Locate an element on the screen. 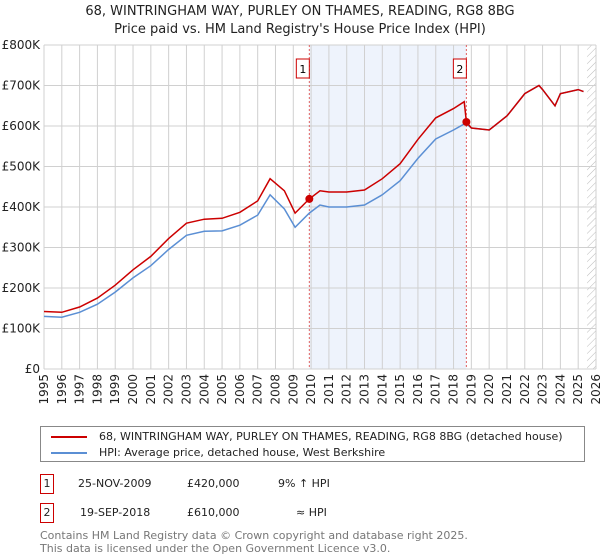  x-tick-label: 2001 is located at coordinates (151, 389).